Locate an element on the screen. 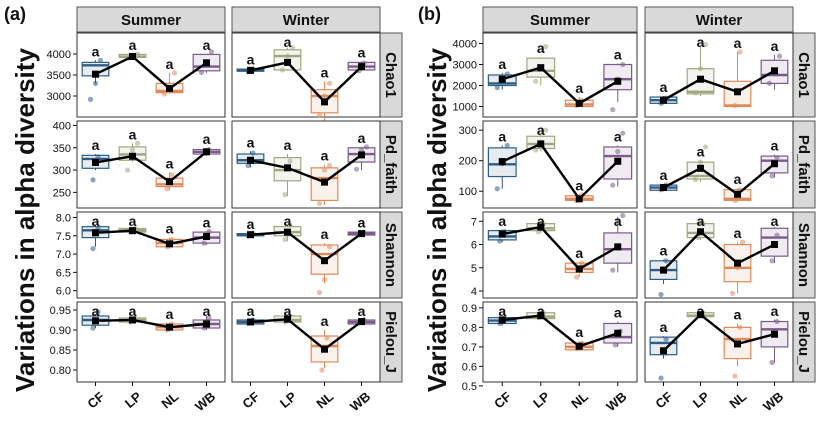 The image size is (830, 428). y-tick-label: 6.5 is located at coordinates (63, 273).